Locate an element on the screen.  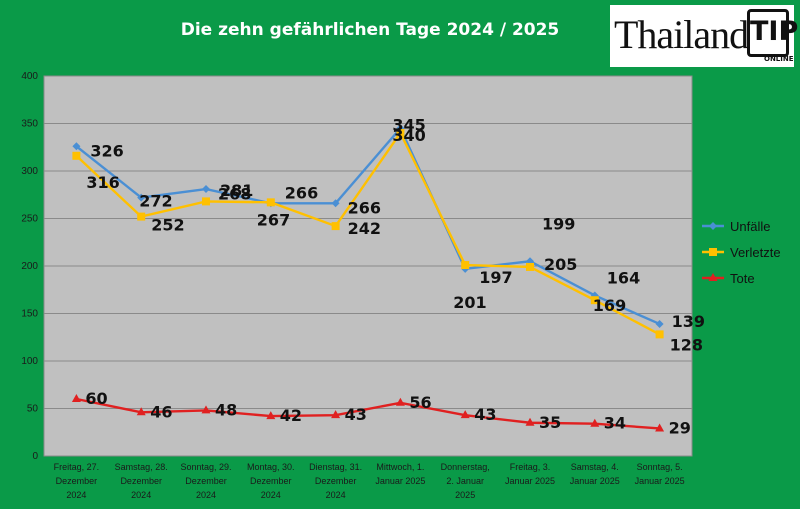
x-tick-label: Donnerstag, 2. Januar 2025 is located at coordinates (465, 481).